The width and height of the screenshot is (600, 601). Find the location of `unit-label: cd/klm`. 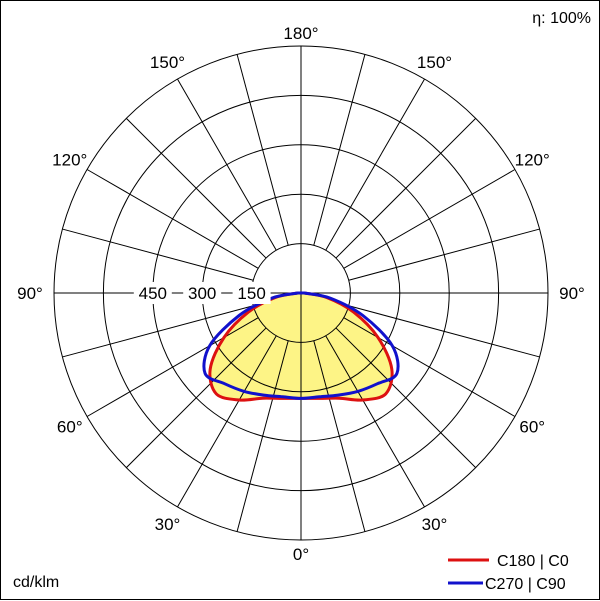

unit-label: cd/klm is located at coordinates (36, 582).